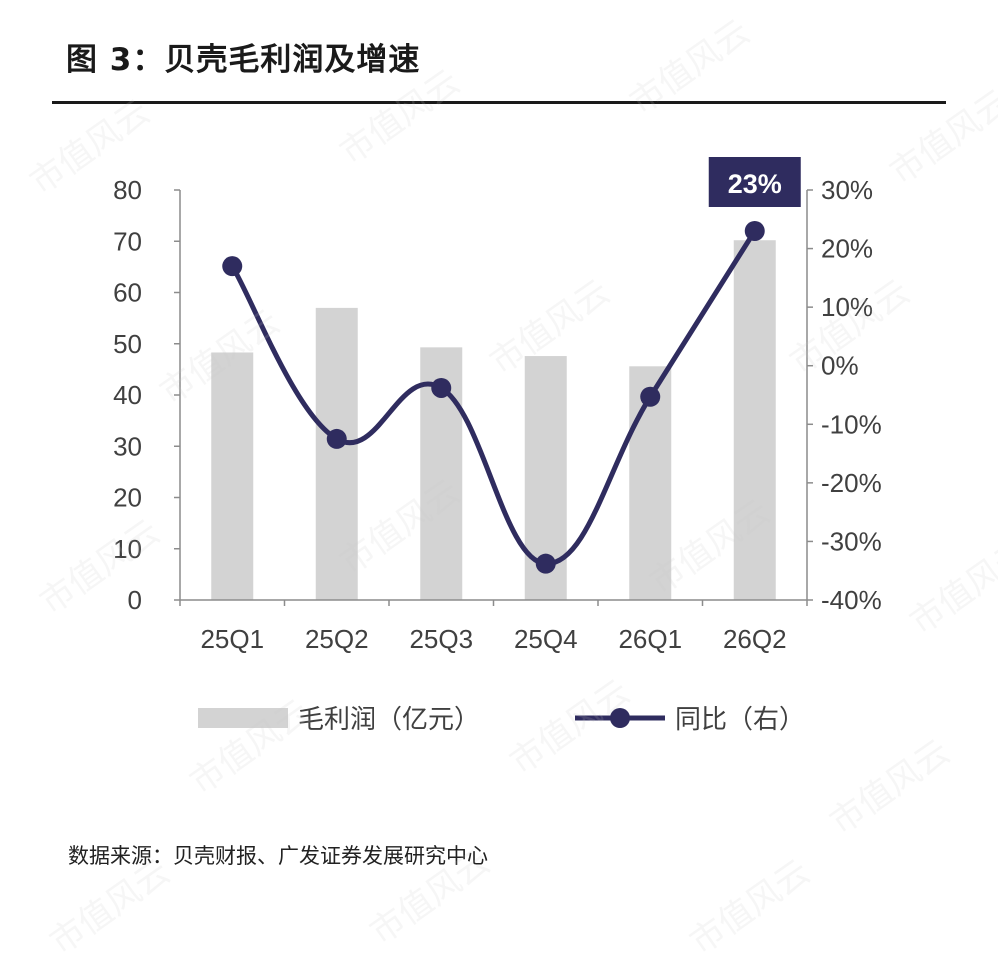 Image resolution: width=998 pixels, height=964 pixels. I want to click on right-tick-label: -10%, so click(851, 424).